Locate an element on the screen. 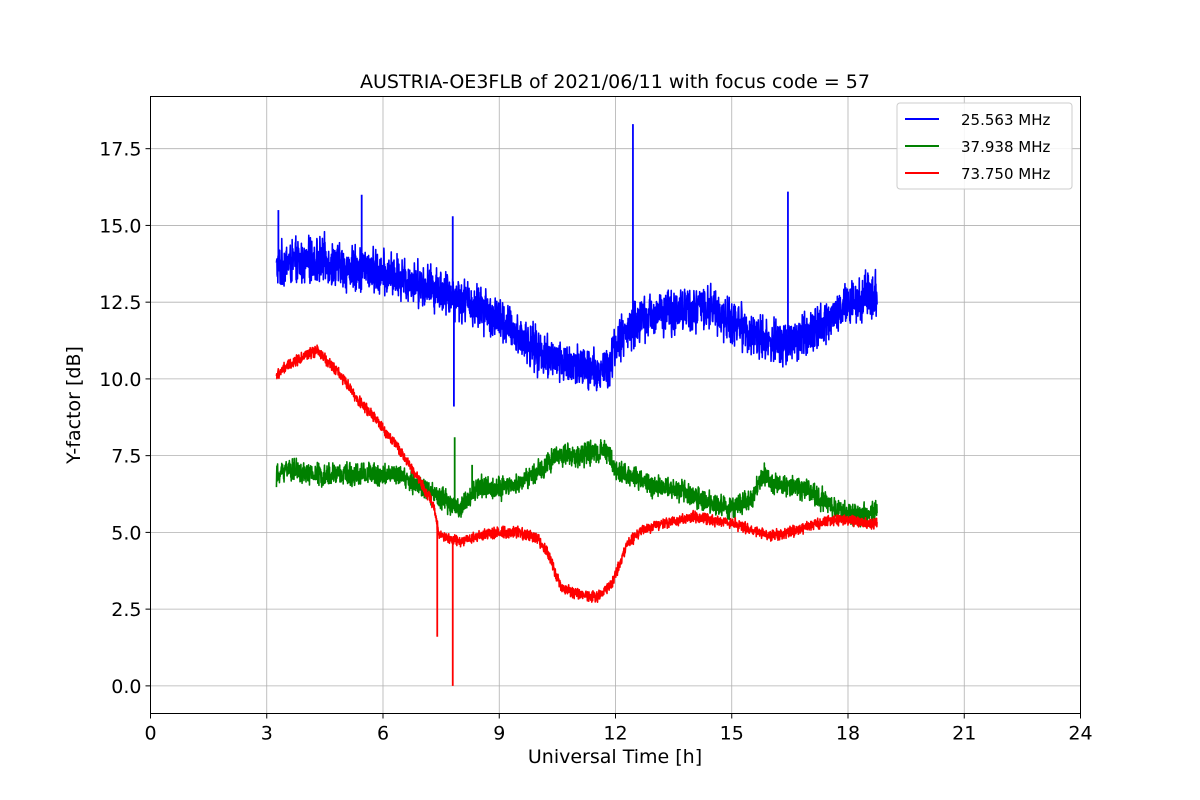  y-axis-ticks: 0.0 2.5 5.0 7.5 10.0 12.5 15.0 17.5 is located at coordinates (125, 418).